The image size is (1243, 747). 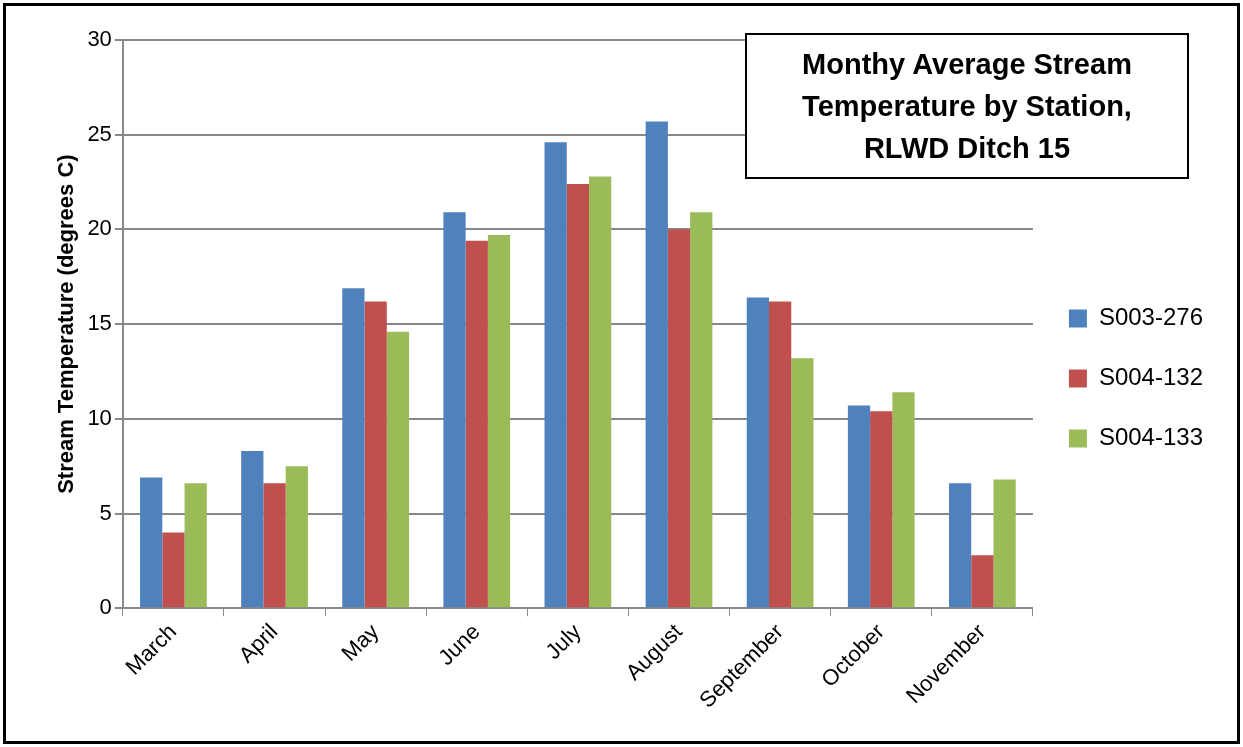 I want to click on y-tick-label: 20, so click(x=99, y=228).